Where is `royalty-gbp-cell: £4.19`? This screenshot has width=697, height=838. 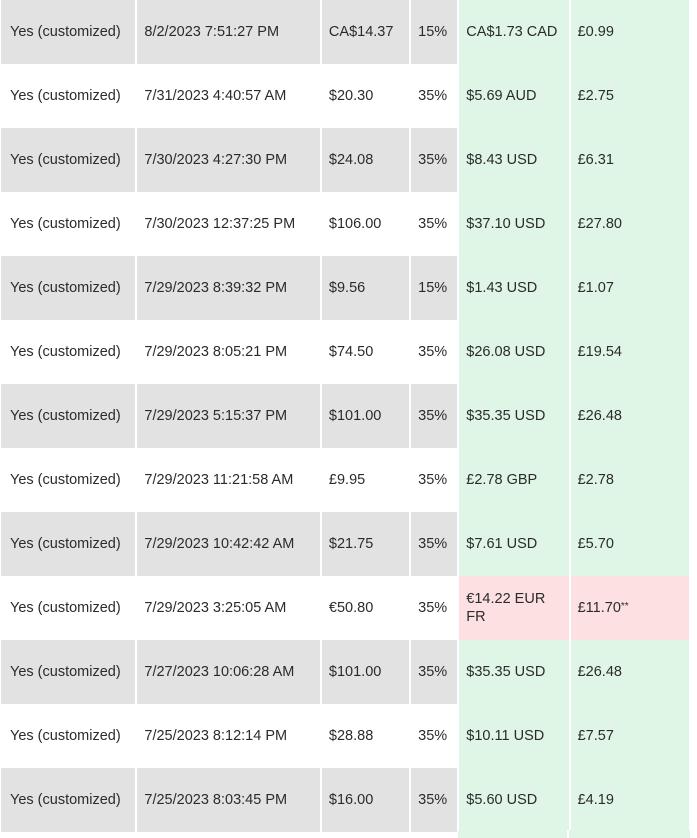
royalty-gbp-cell: £4.19 is located at coordinates (630, 800).